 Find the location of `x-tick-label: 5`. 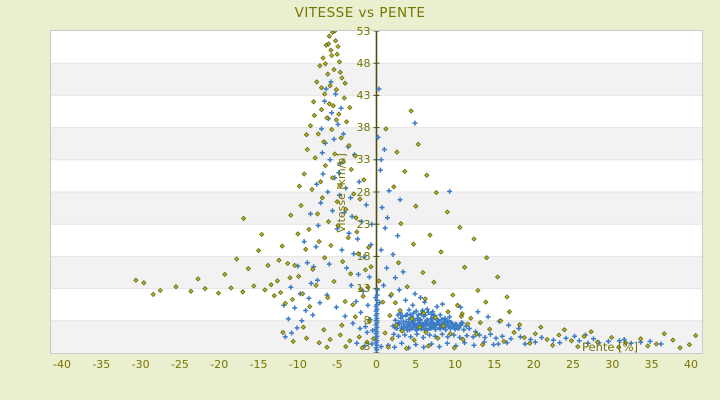

x-tick-label: 5 is located at coordinates (416, 364).